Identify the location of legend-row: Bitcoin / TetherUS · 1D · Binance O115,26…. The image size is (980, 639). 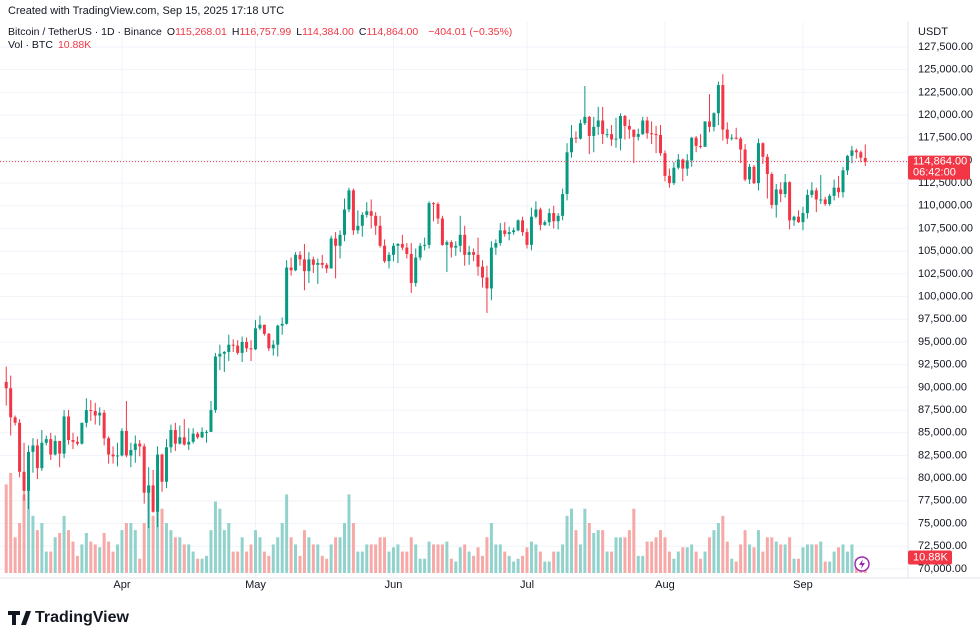
(262, 32).